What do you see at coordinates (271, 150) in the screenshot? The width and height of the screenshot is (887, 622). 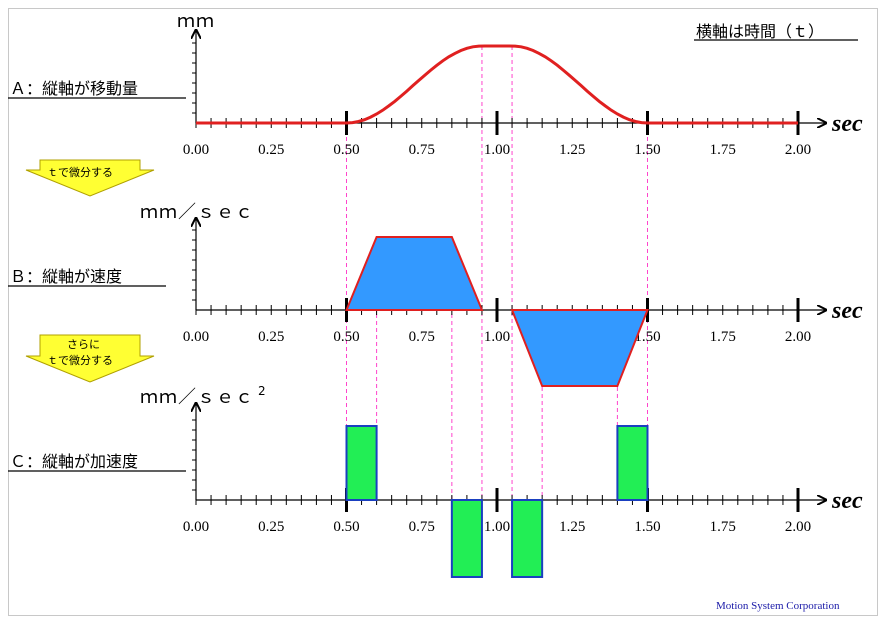 I see `position-tick-label: 0.25` at bounding box center [271, 150].